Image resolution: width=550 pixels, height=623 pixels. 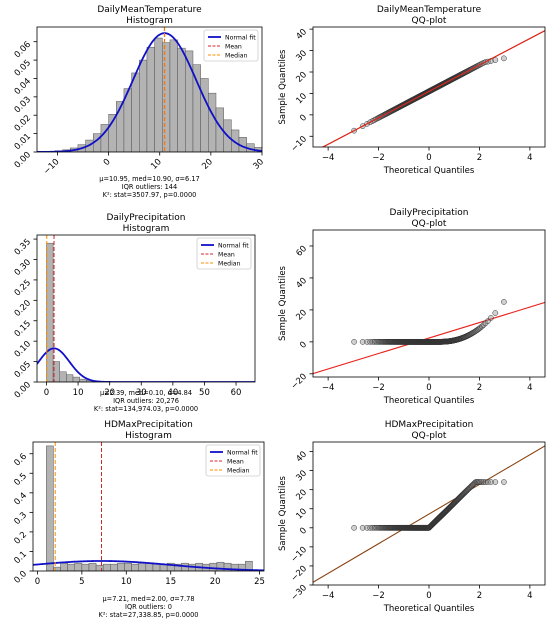 I want to click on y-tick-label: 0.3, so click(x=20, y=518).